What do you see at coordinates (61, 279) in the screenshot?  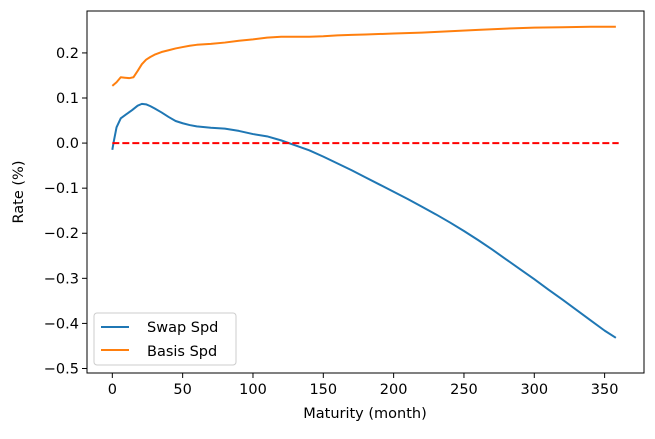 I see `y-tick-label: −0.3` at bounding box center [61, 279].